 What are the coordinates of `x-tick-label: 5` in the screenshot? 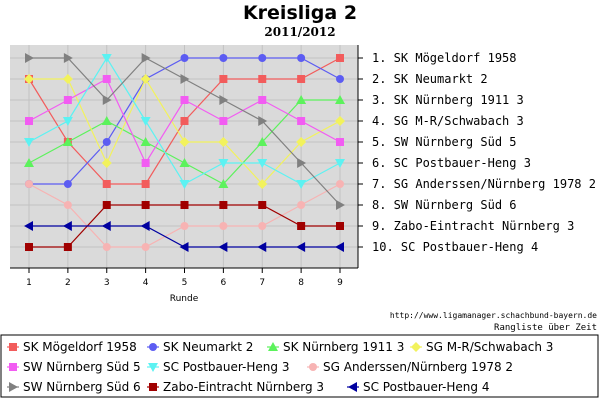 It's located at (185, 283).